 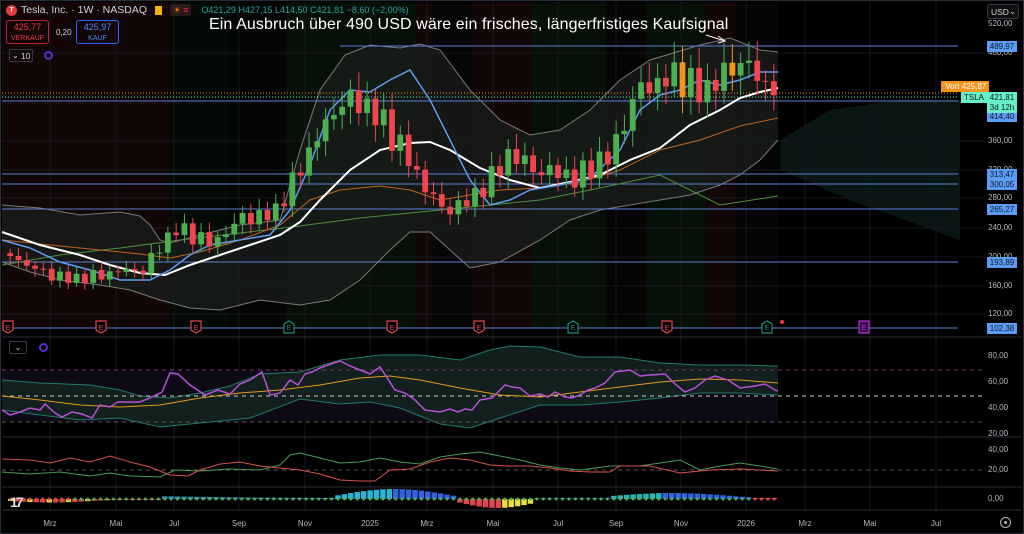 I want to click on countdown-tag: 3d 12h, so click(x=1002, y=107).